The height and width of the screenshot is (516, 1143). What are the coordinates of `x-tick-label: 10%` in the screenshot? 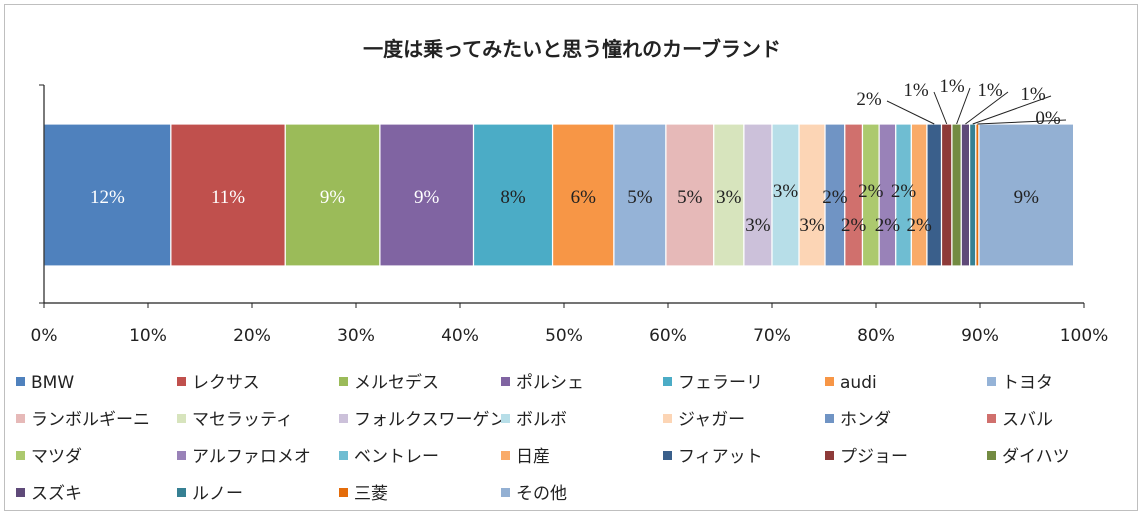 It's located at (148, 336).